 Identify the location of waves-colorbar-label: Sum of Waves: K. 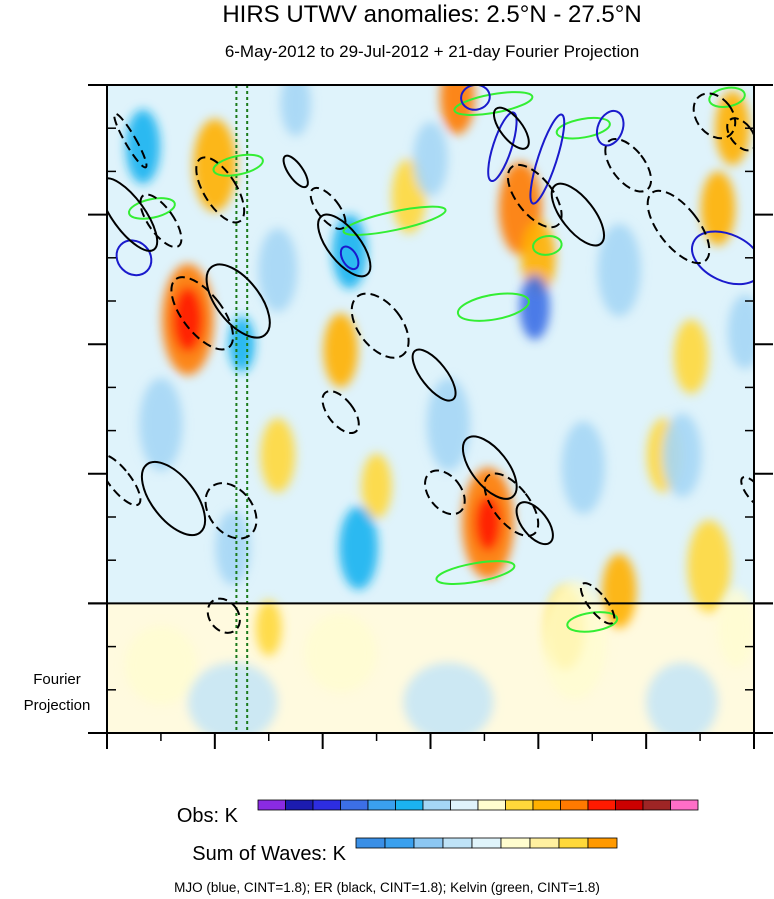
(269, 854).